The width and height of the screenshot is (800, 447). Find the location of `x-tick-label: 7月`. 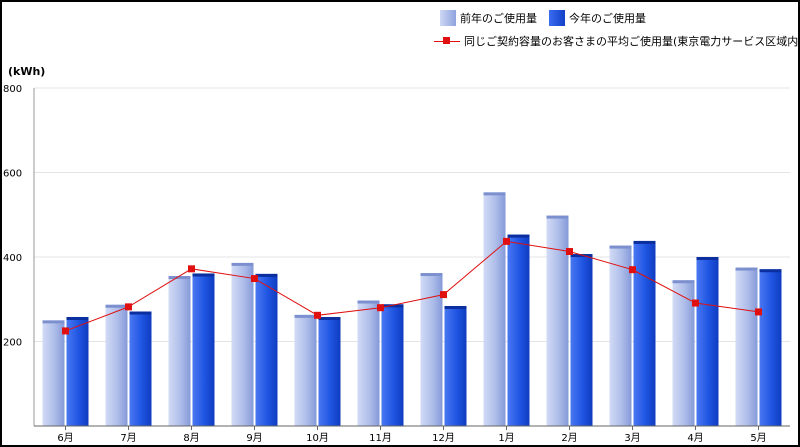

x-tick-label: 7月 is located at coordinates (128, 438).